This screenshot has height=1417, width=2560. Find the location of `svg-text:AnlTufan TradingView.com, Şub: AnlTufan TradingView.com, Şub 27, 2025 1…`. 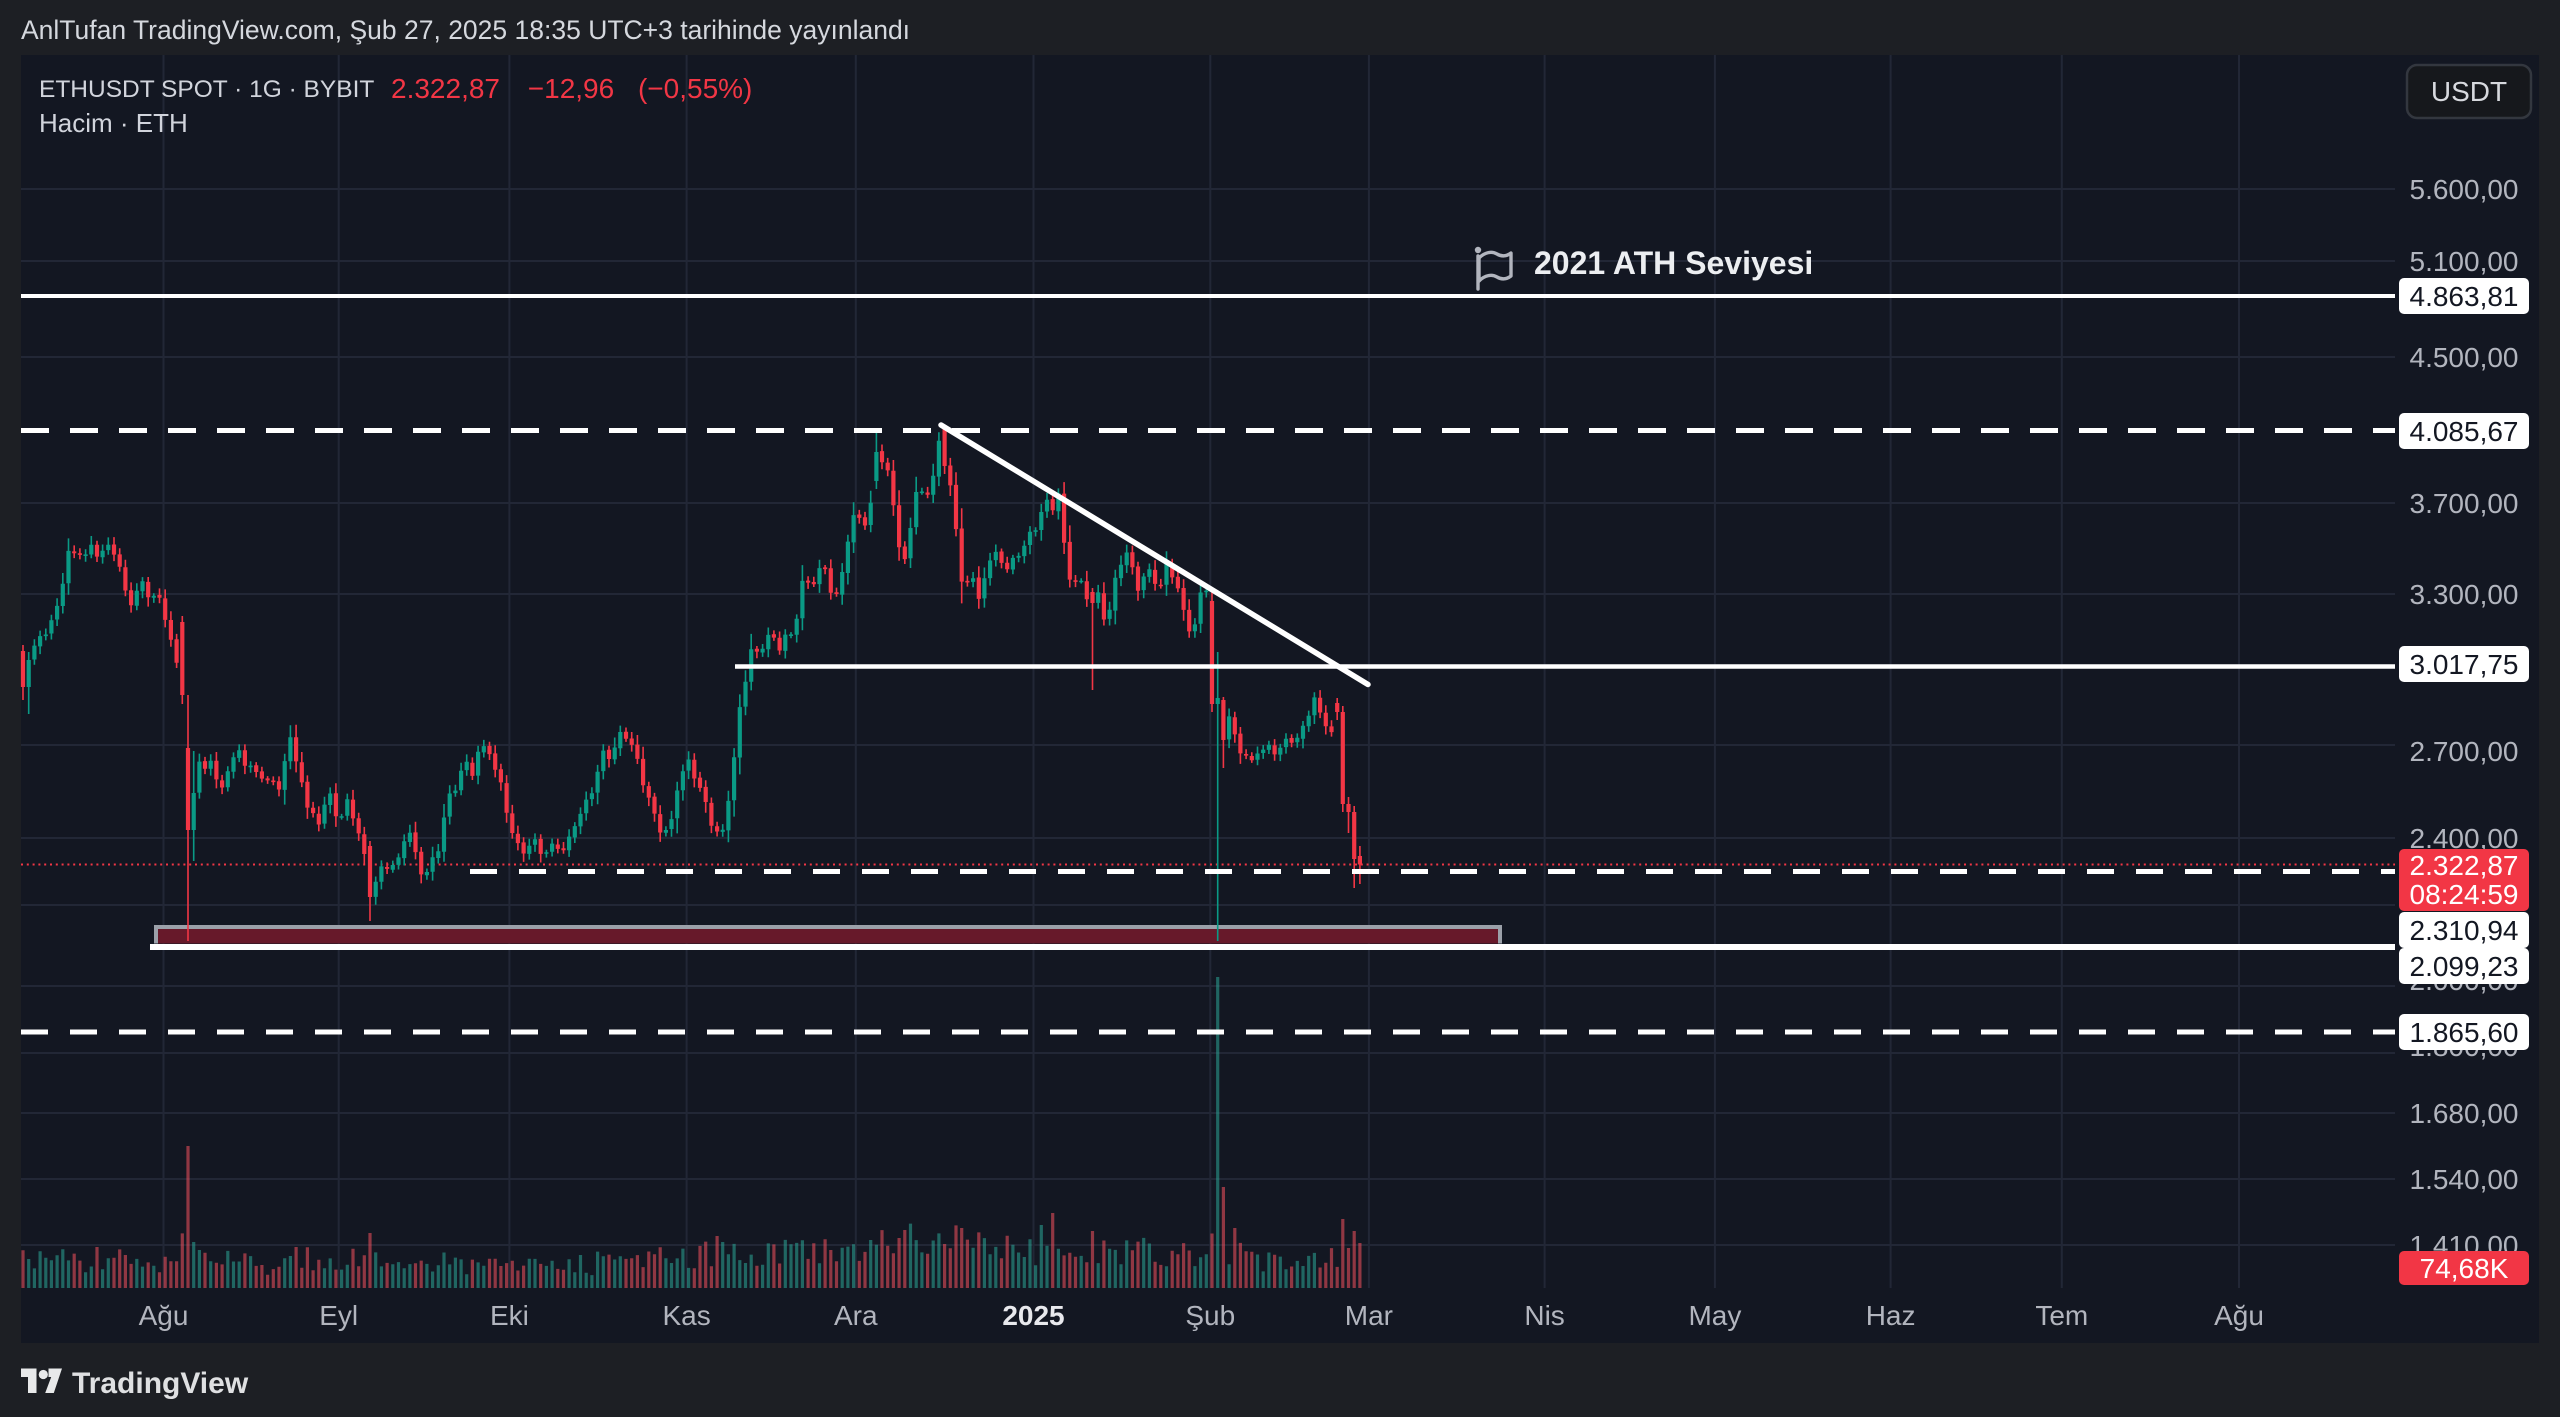

svg-text:AnlTufan TradingView.com, Şub: AnlTufan TradingView.com, Şub 27, 2025 1… is located at coordinates (465, 30).